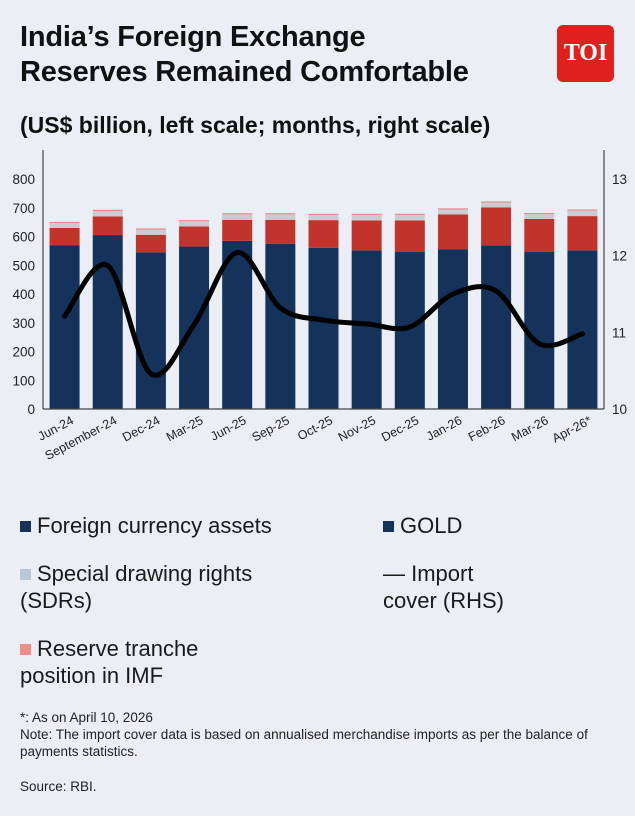 The height and width of the screenshot is (816, 635). Describe the element at coordinates (228, 428) in the screenshot. I see `x-tick-label: Jun-25` at that location.